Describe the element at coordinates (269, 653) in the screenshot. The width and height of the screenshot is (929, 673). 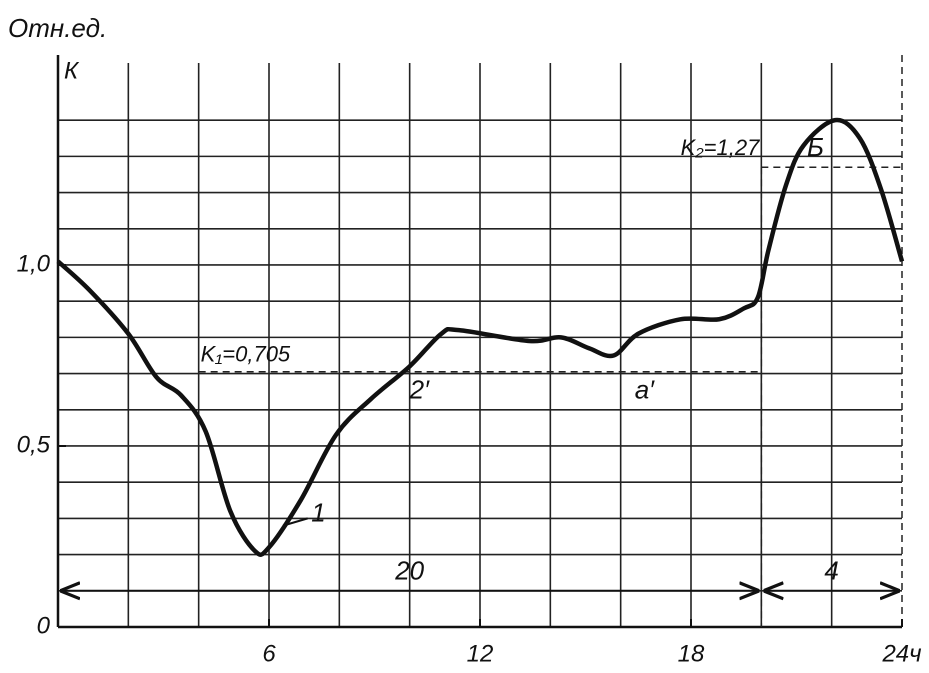
I see `x-tick-label: 6` at that location.